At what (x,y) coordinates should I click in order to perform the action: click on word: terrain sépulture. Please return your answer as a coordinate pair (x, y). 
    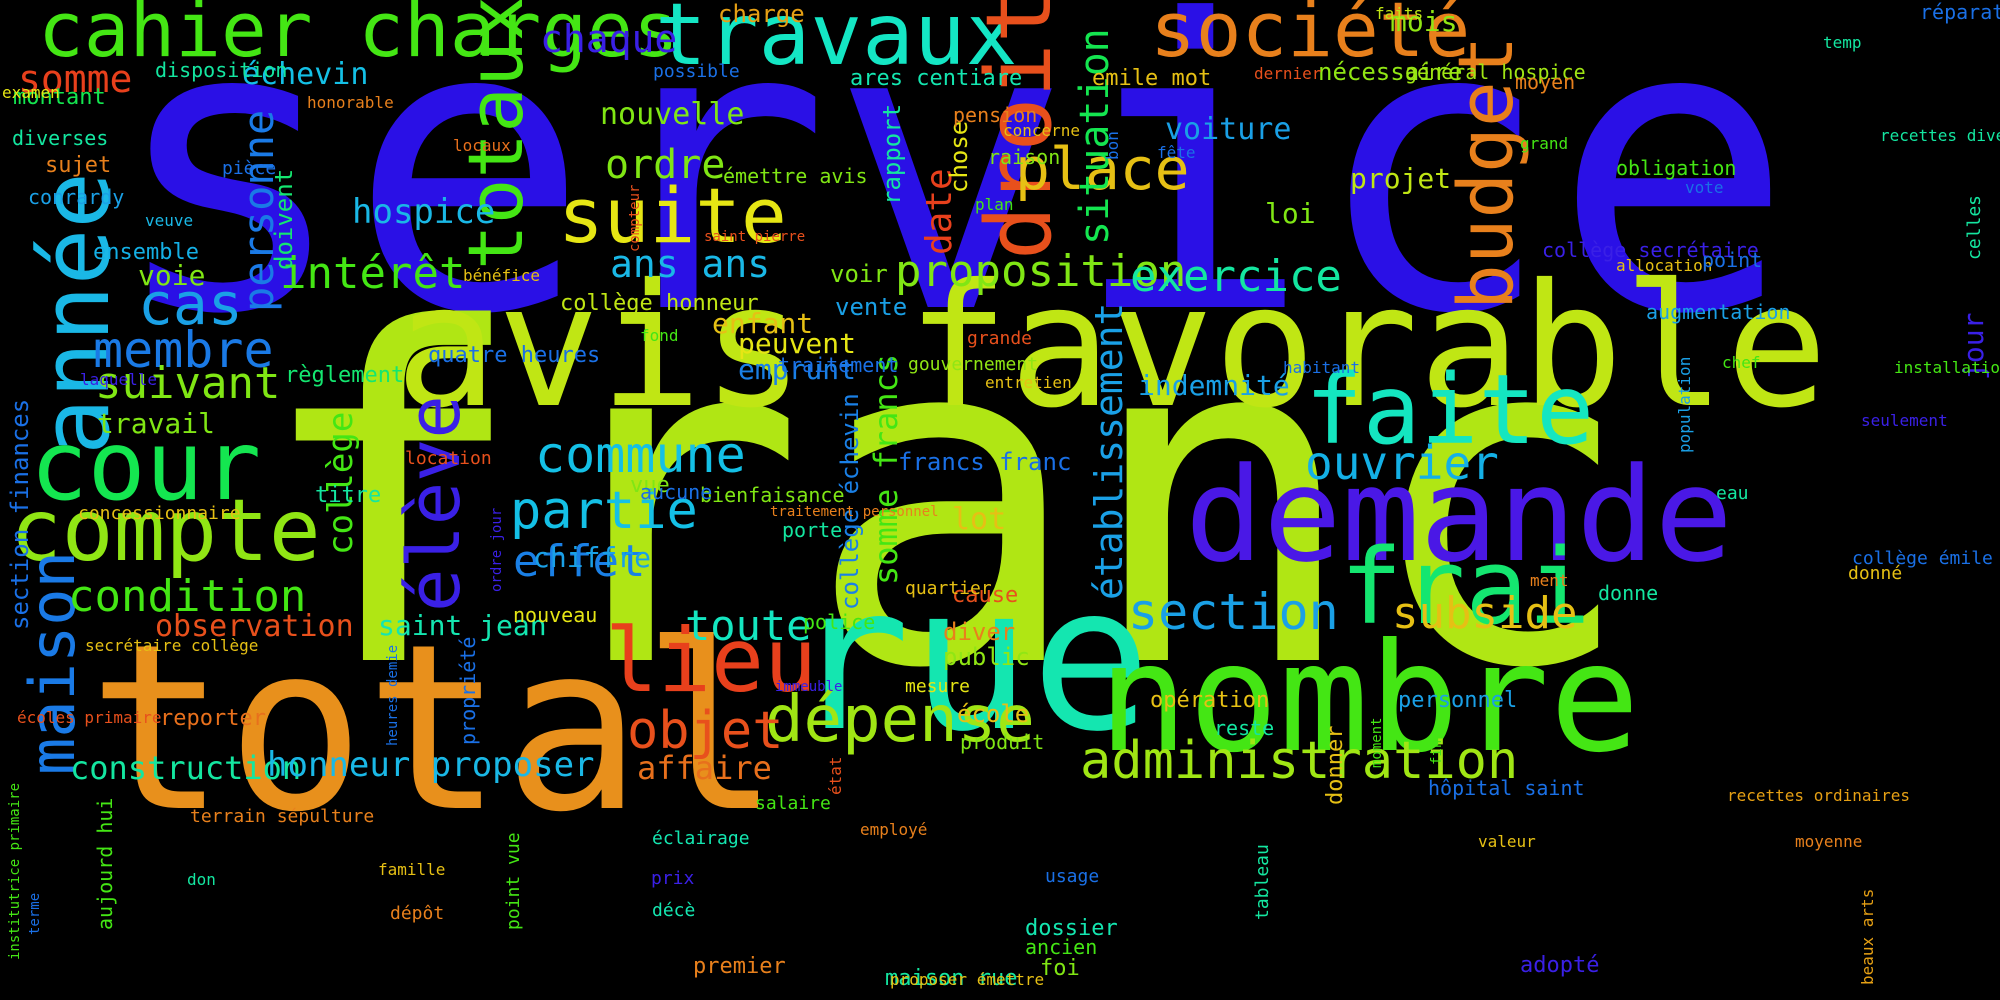
    Looking at the image, I should click on (282, 816).